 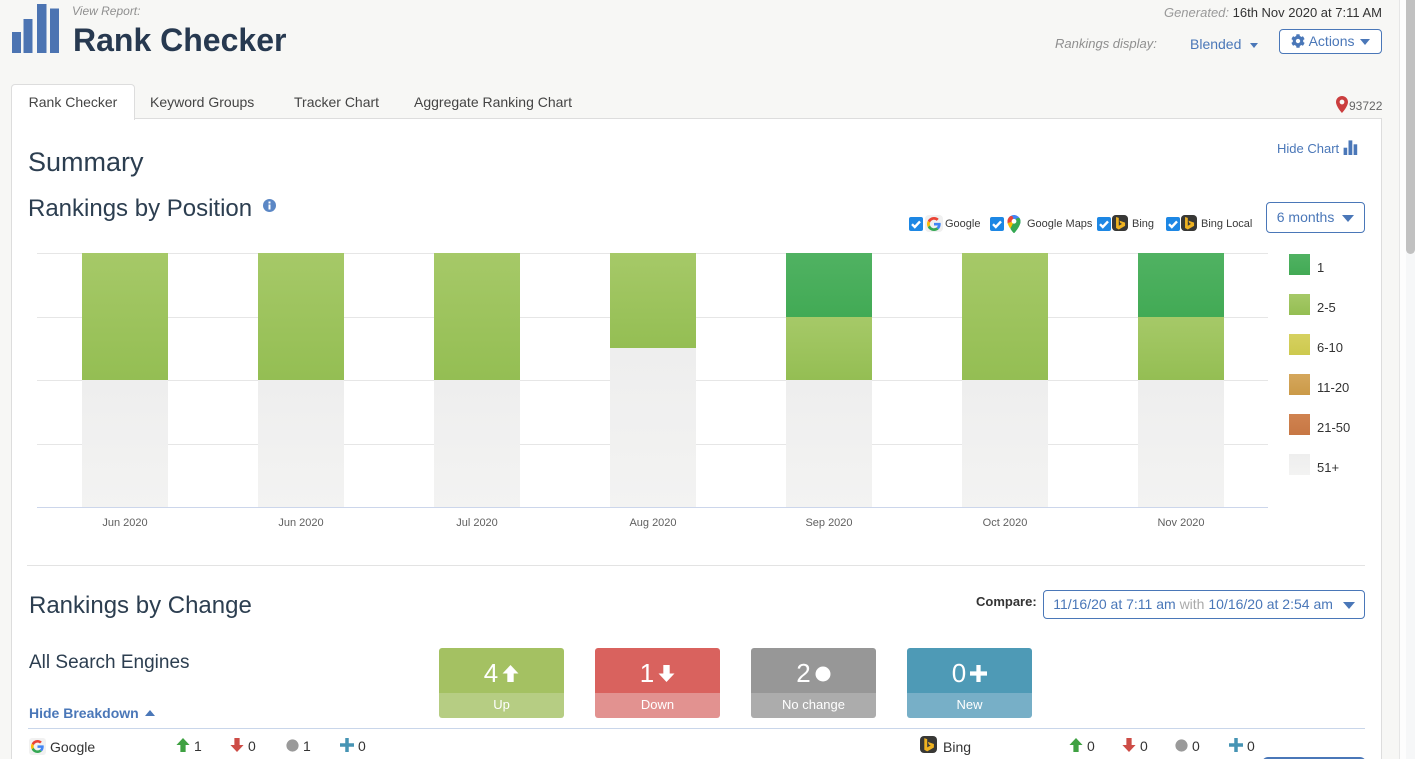 What do you see at coordinates (1005, 523) in the screenshot?
I see `svg-text: Oct 2020` at bounding box center [1005, 523].